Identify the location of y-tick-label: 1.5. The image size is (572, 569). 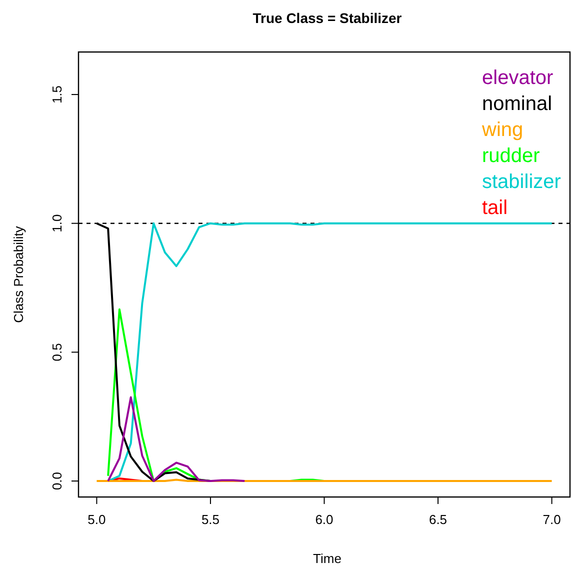
(57, 94).